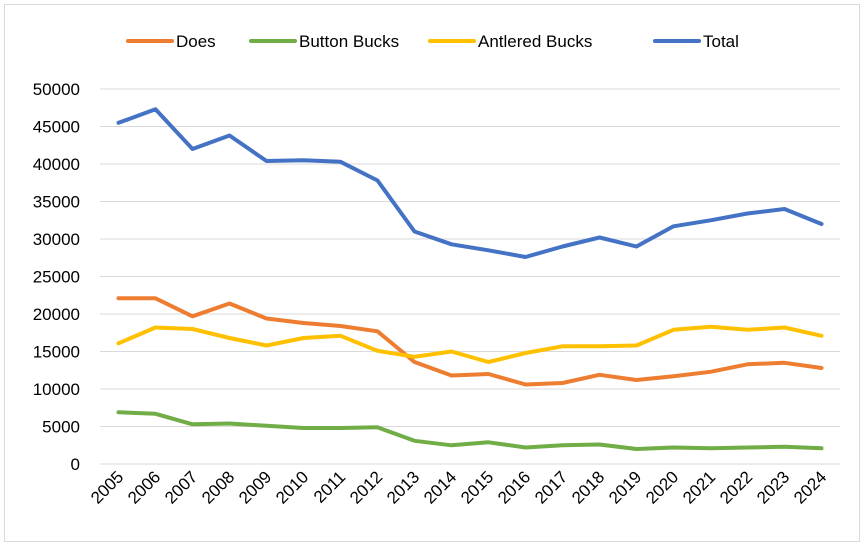 Image resolution: width=866 pixels, height=546 pixels. Describe the element at coordinates (625, 487) in the screenshot. I see `x-tick-label: 2019` at that location.